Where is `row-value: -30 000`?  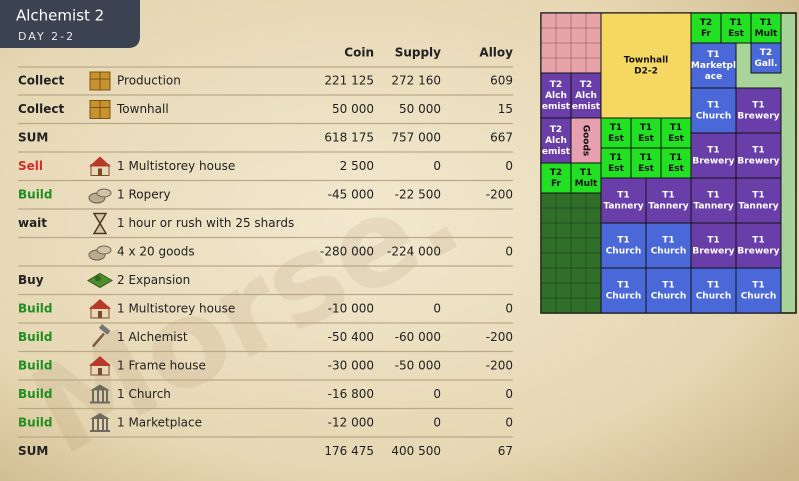
row-value: -30 000 is located at coordinates (351, 366).